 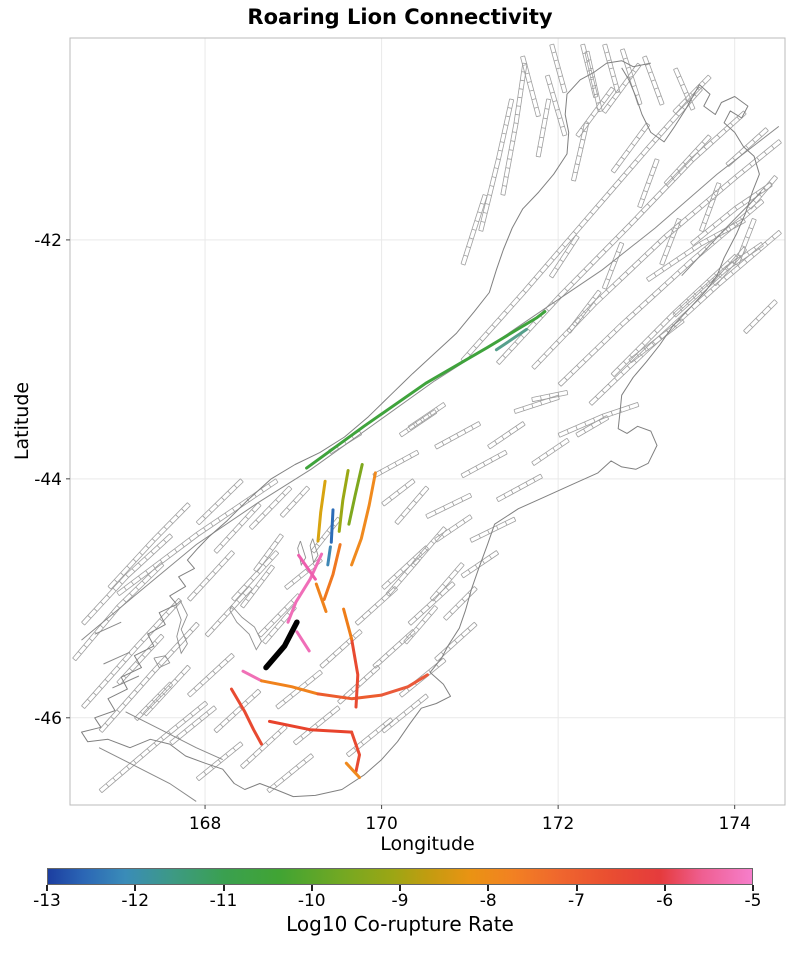 I want to click on chart-title: Roaring Lion Connectivity, so click(x=400, y=17).